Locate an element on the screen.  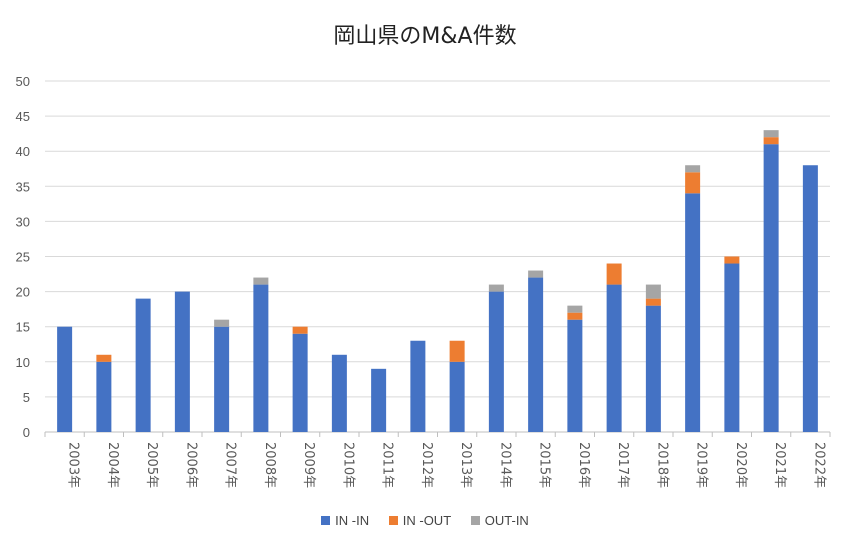
x-tick-label: 2012年 is located at coordinates (426, 465).